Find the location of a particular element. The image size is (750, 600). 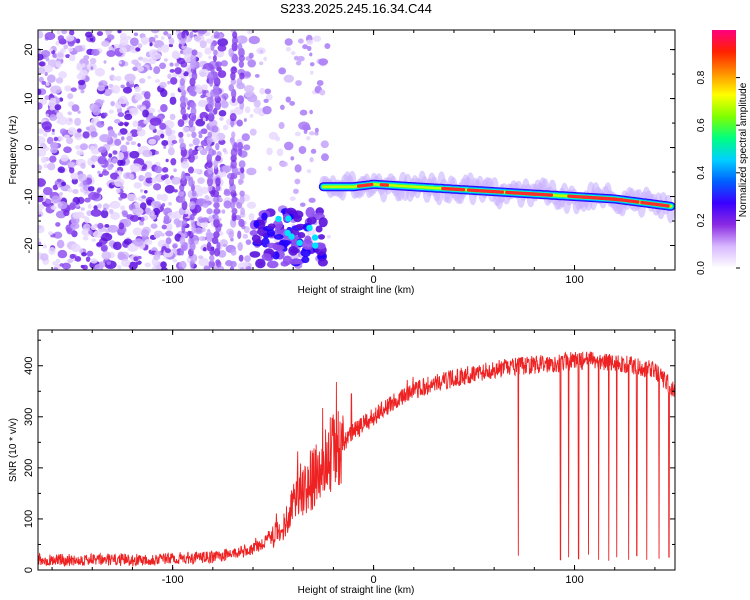

x-tick-label: 0 is located at coordinates (374, 280).